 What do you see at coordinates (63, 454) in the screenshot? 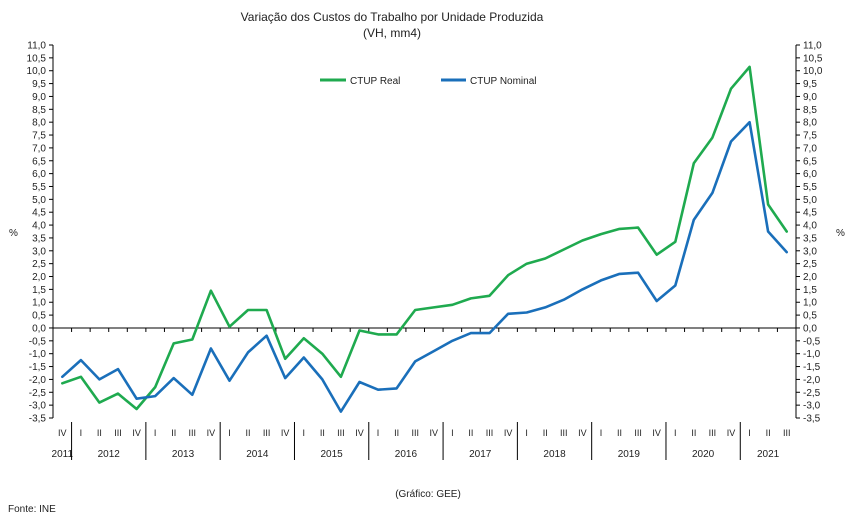
I see `x-year-label: 2011` at bounding box center [63, 454].